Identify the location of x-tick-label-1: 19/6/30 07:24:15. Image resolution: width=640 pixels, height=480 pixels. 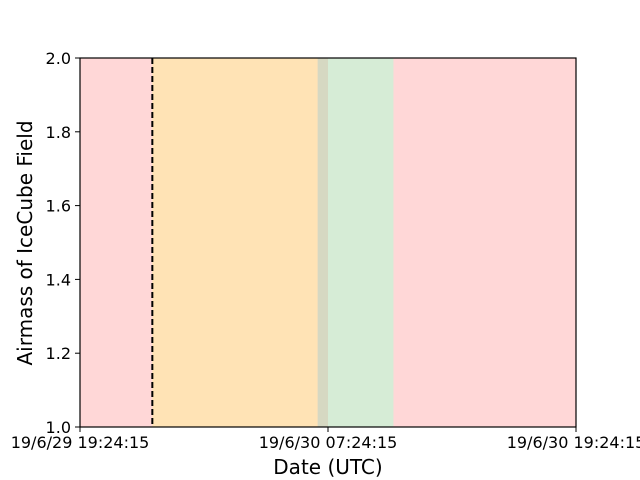
(328, 442).